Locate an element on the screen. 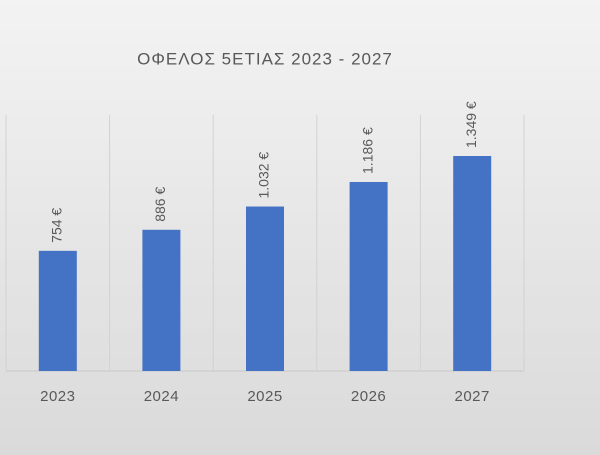 The image size is (600, 455). x-tick-label: 2025 is located at coordinates (264, 396).